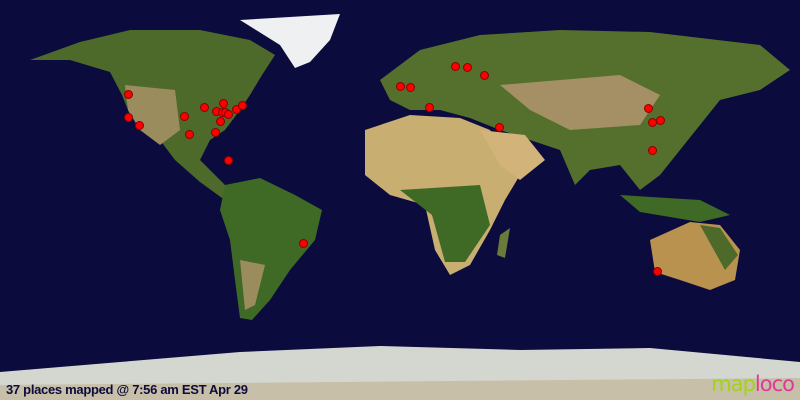 The image size is (800, 400). Describe the element at coordinates (290, 41) in the screenshot. I see `greenland` at that location.